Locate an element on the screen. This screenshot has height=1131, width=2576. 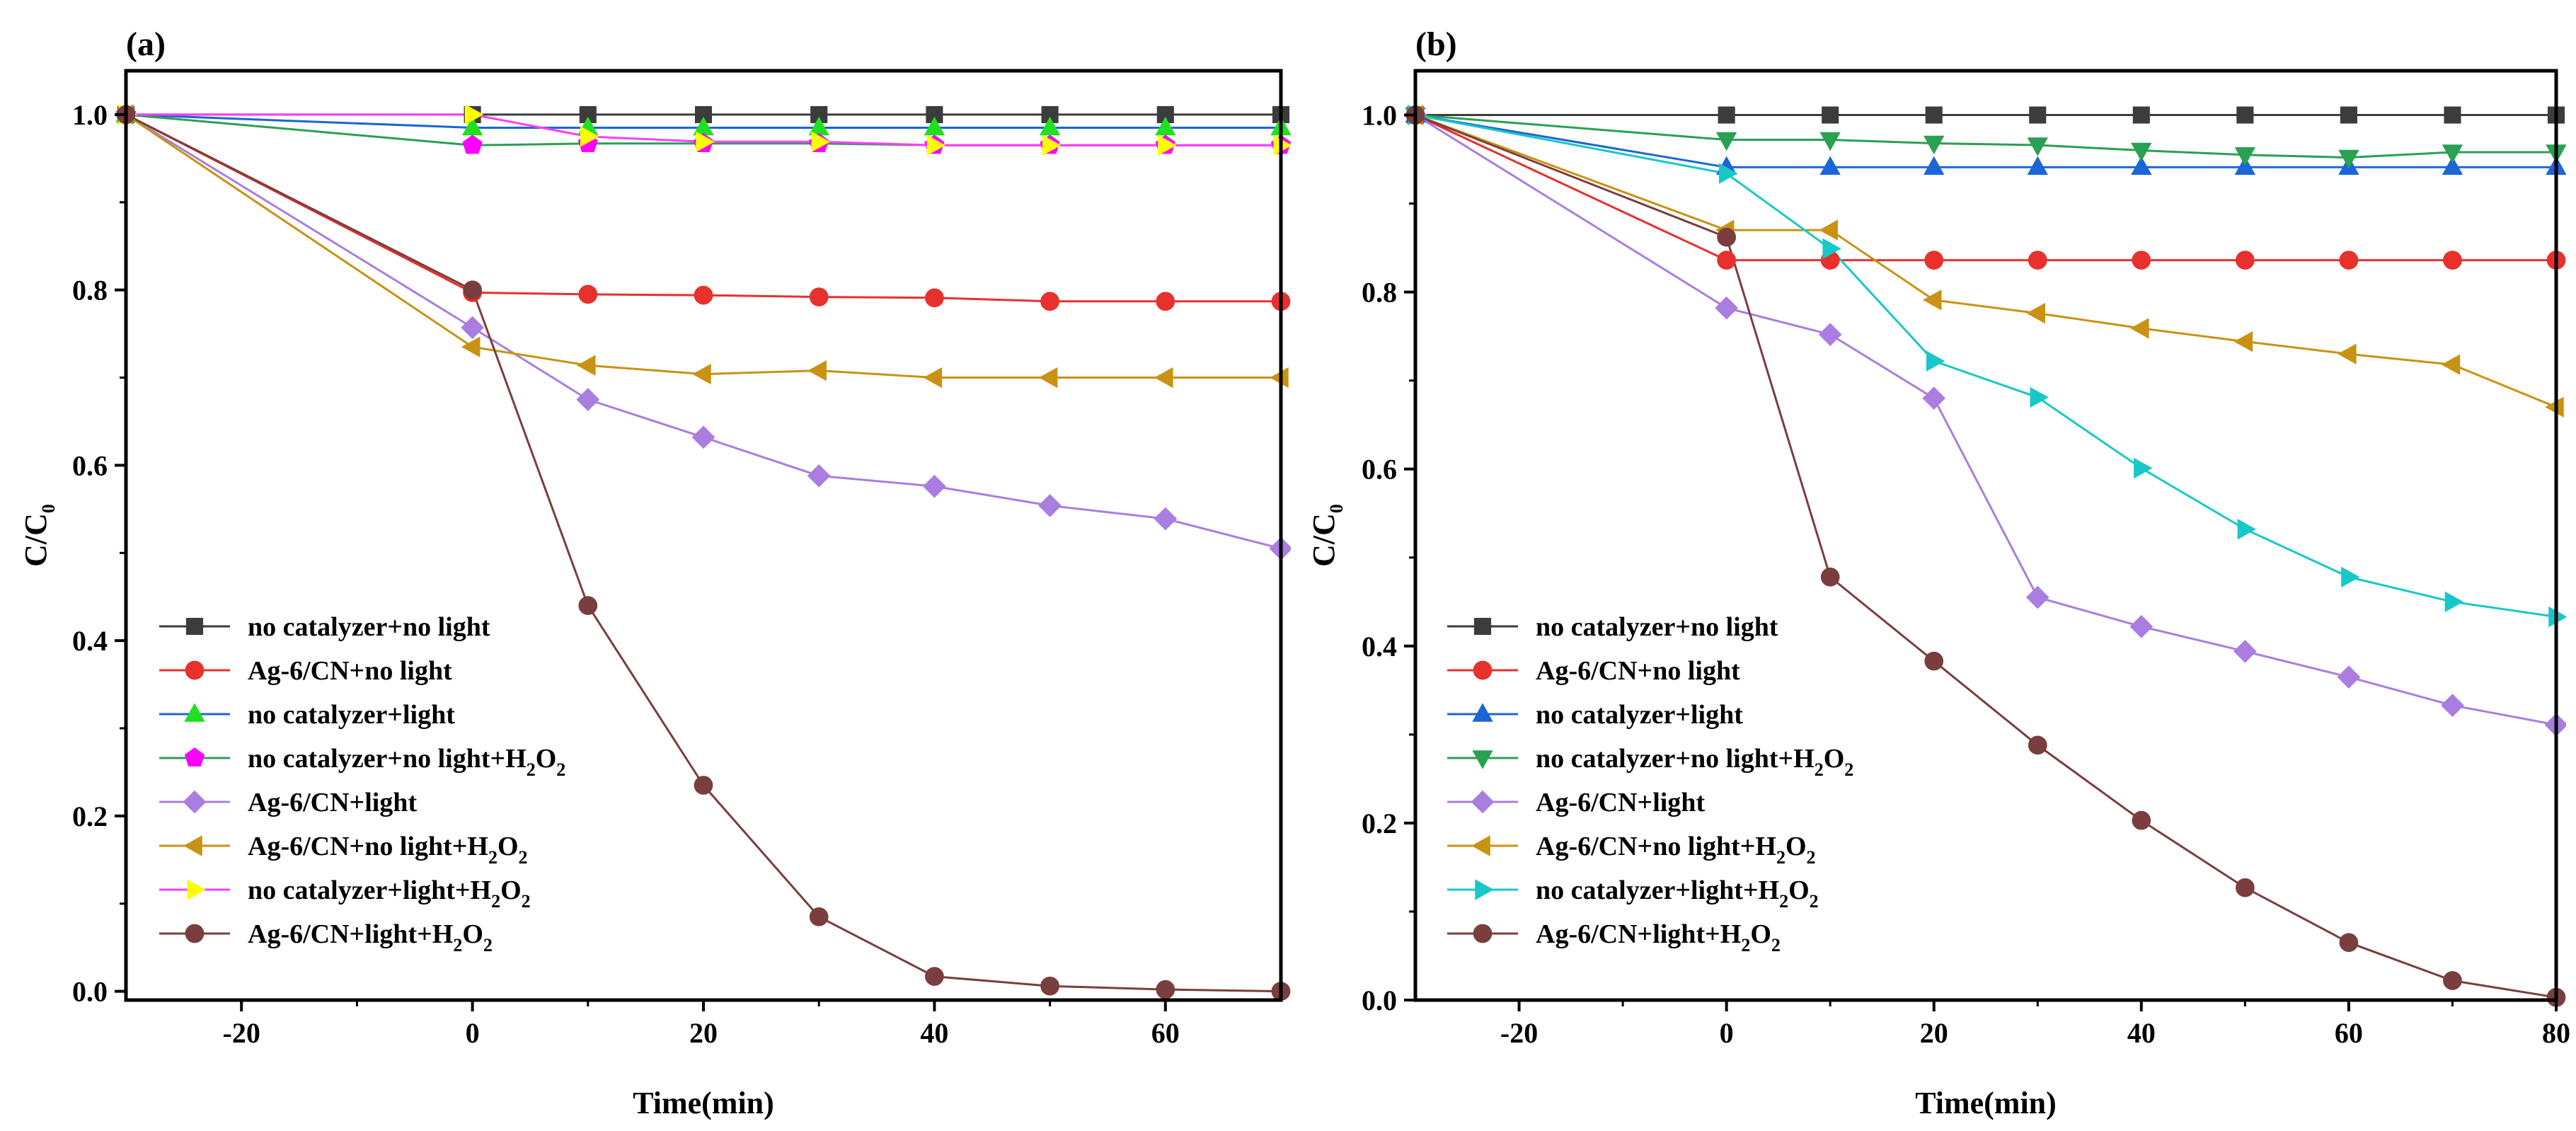
legend-label-b-2: no catalyzer+light is located at coordinates (1640, 715).